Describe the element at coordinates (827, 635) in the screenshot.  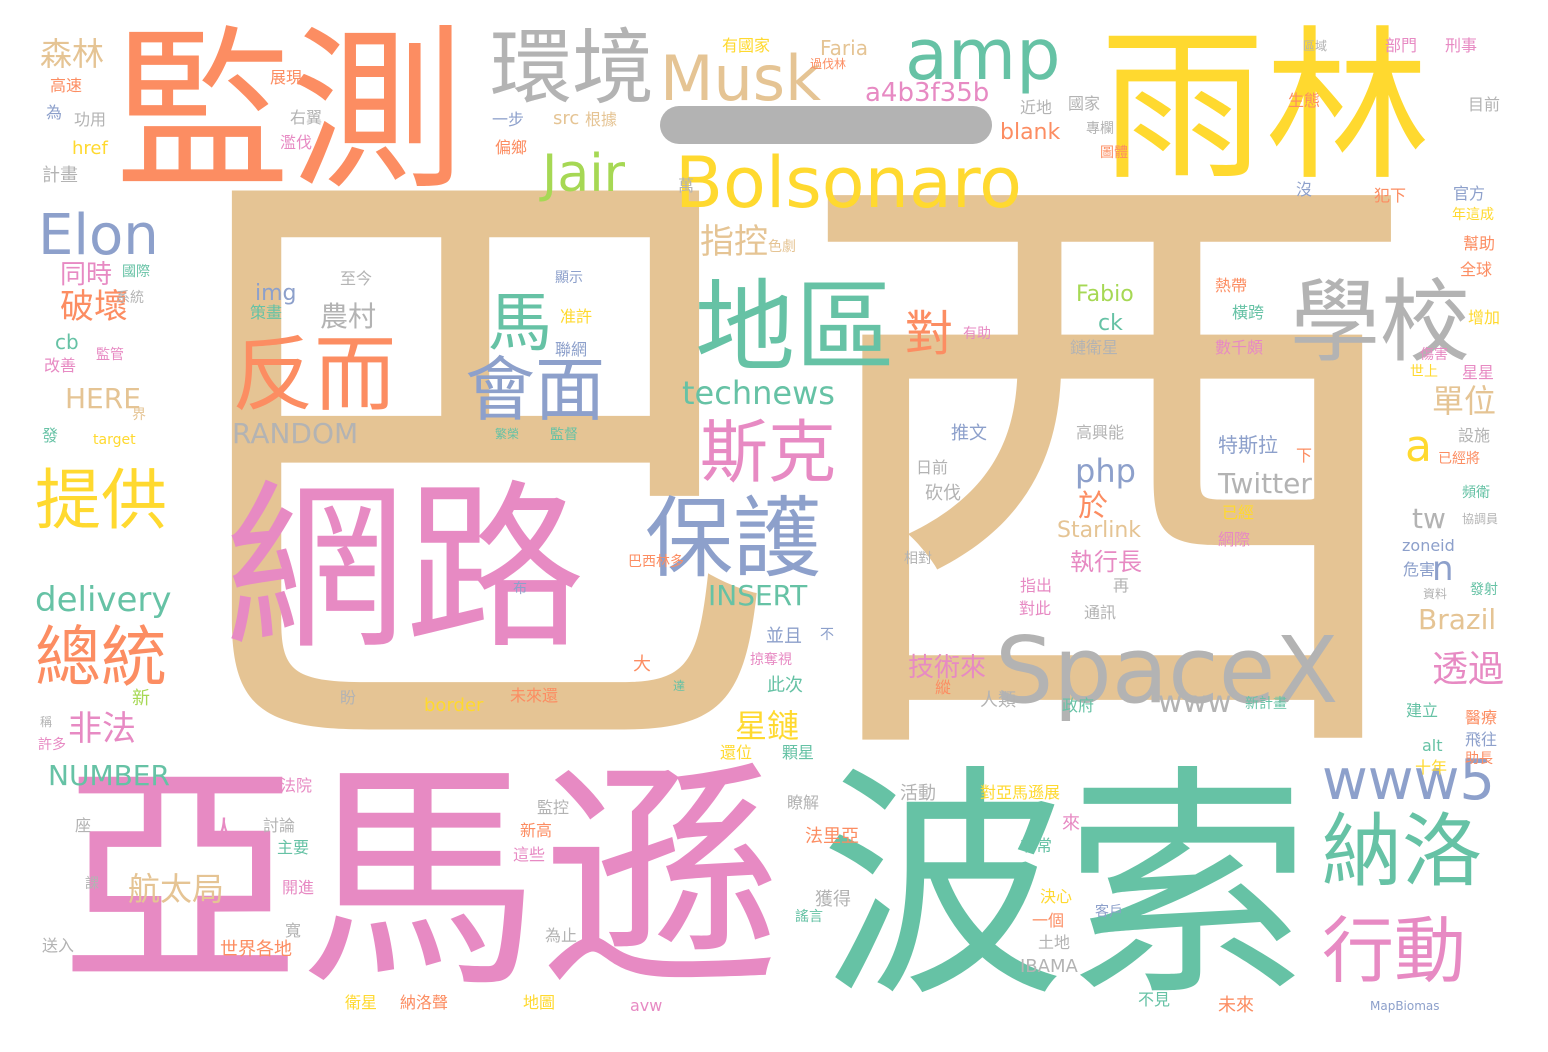
I see `cloud-word-small: 不` at that location.